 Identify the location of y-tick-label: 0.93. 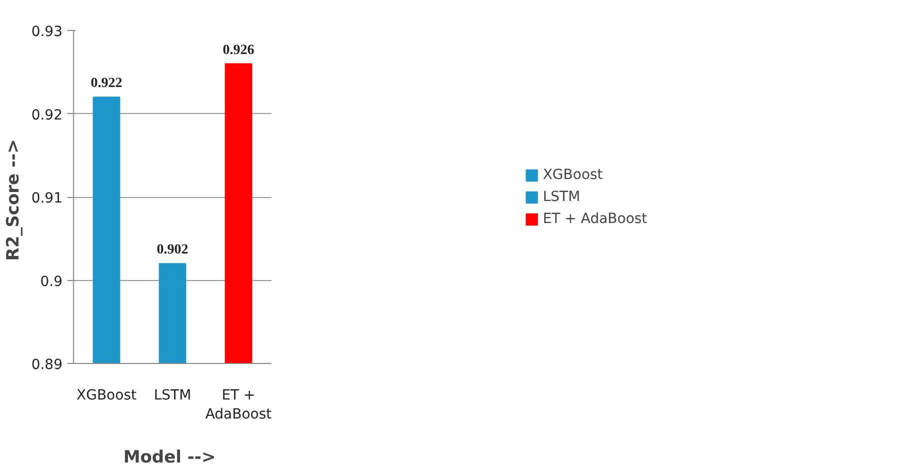
(46, 32).